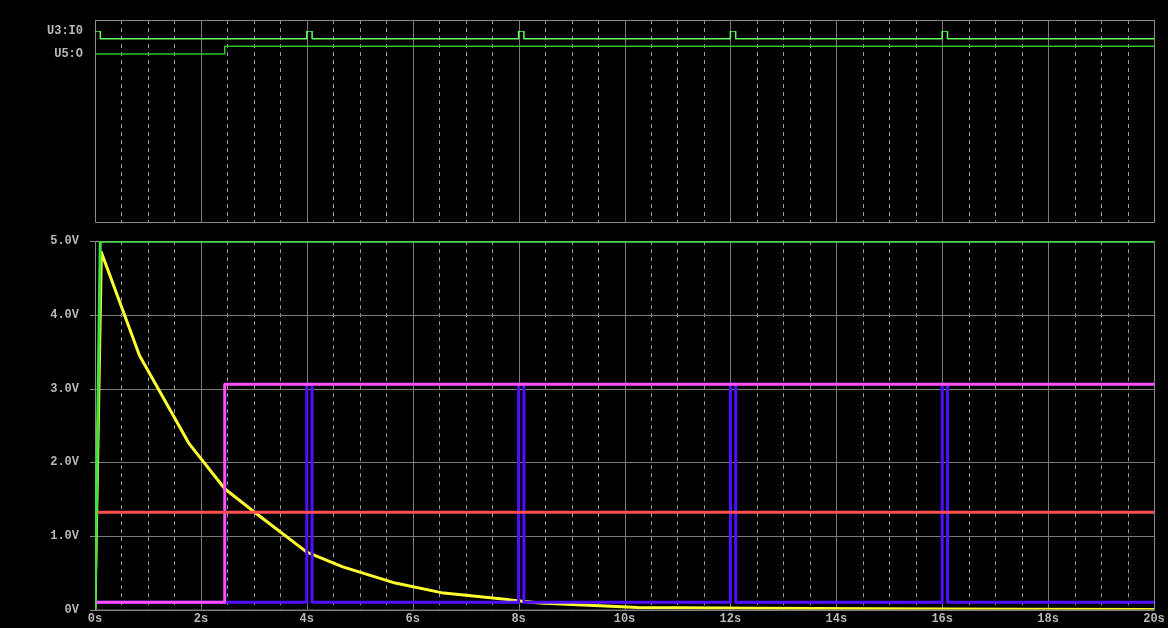 The width and height of the screenshot is (1168, 628). I want to click on series-label: U5:O, so click(68, 53).